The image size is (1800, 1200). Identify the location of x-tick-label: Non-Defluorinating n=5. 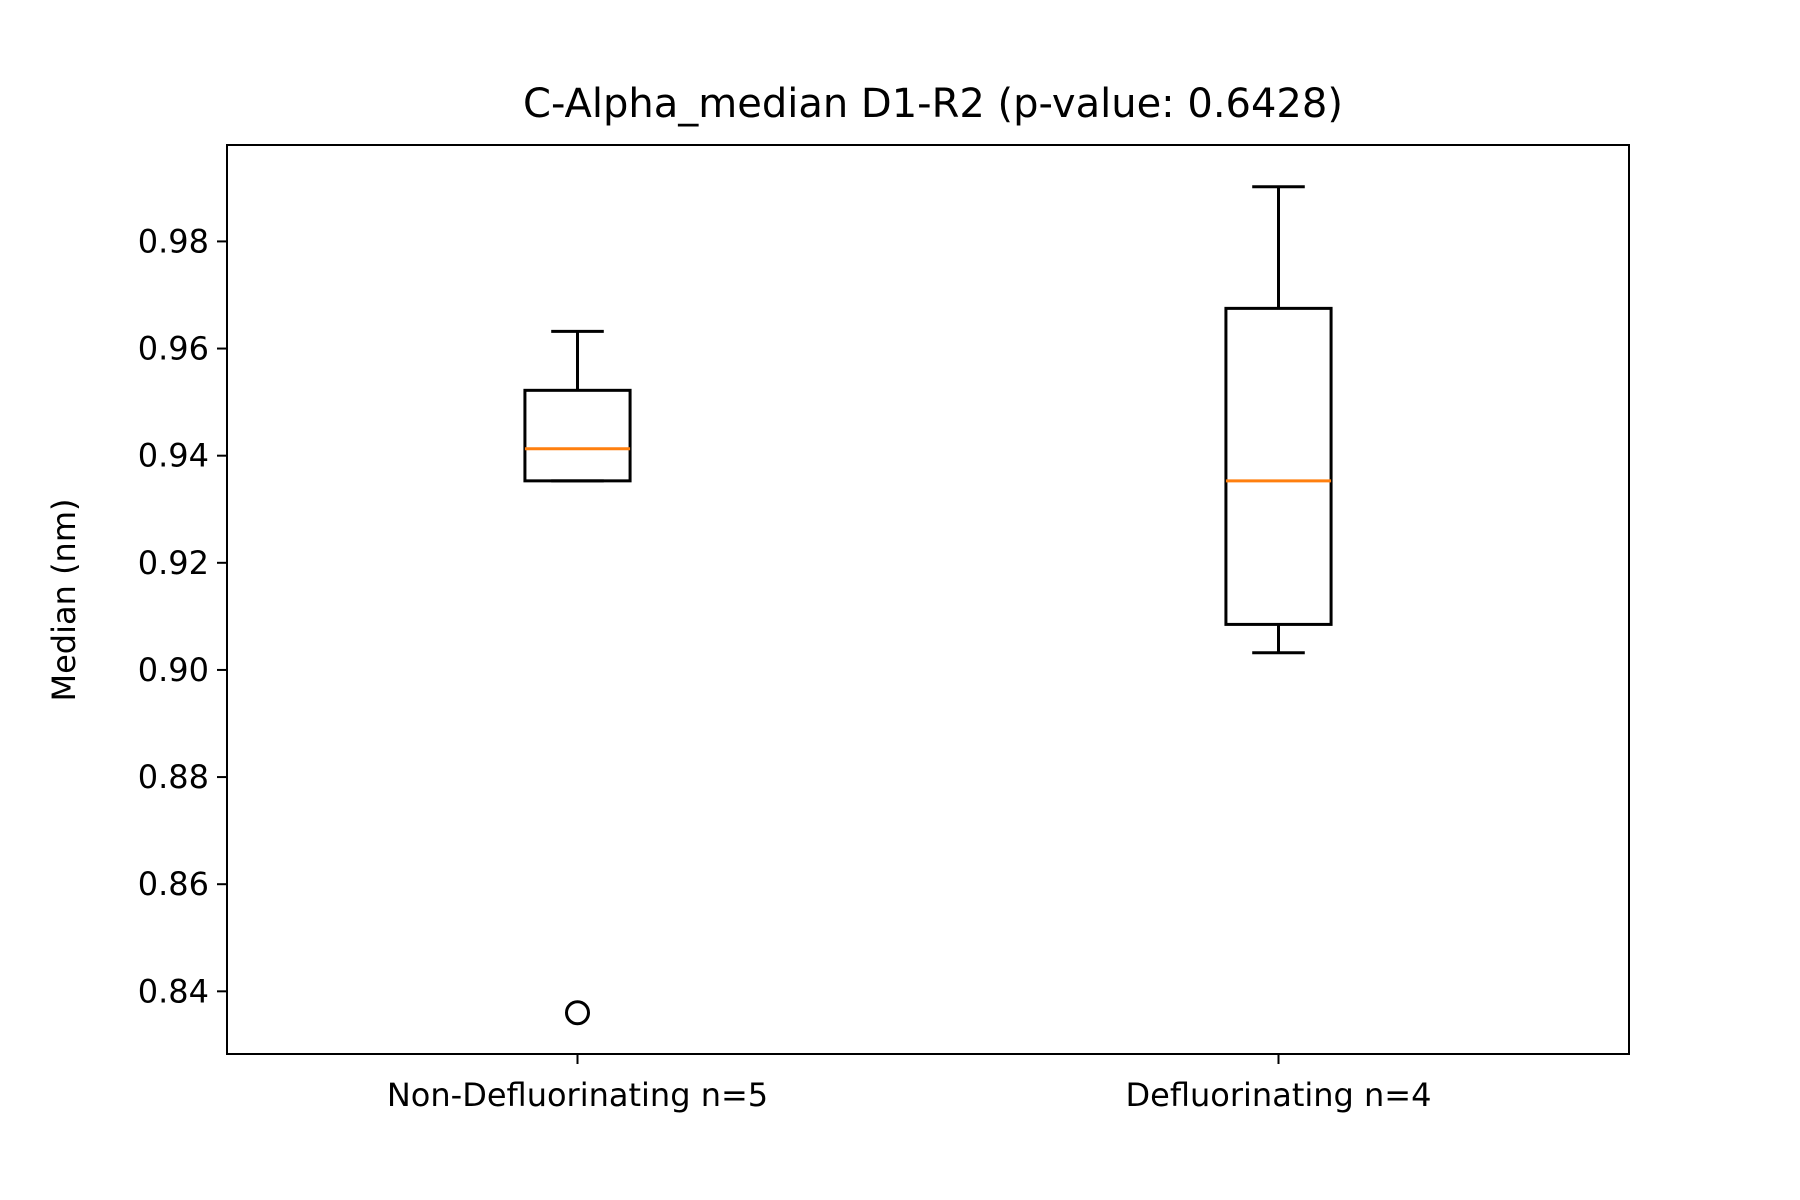
(577, 1095).